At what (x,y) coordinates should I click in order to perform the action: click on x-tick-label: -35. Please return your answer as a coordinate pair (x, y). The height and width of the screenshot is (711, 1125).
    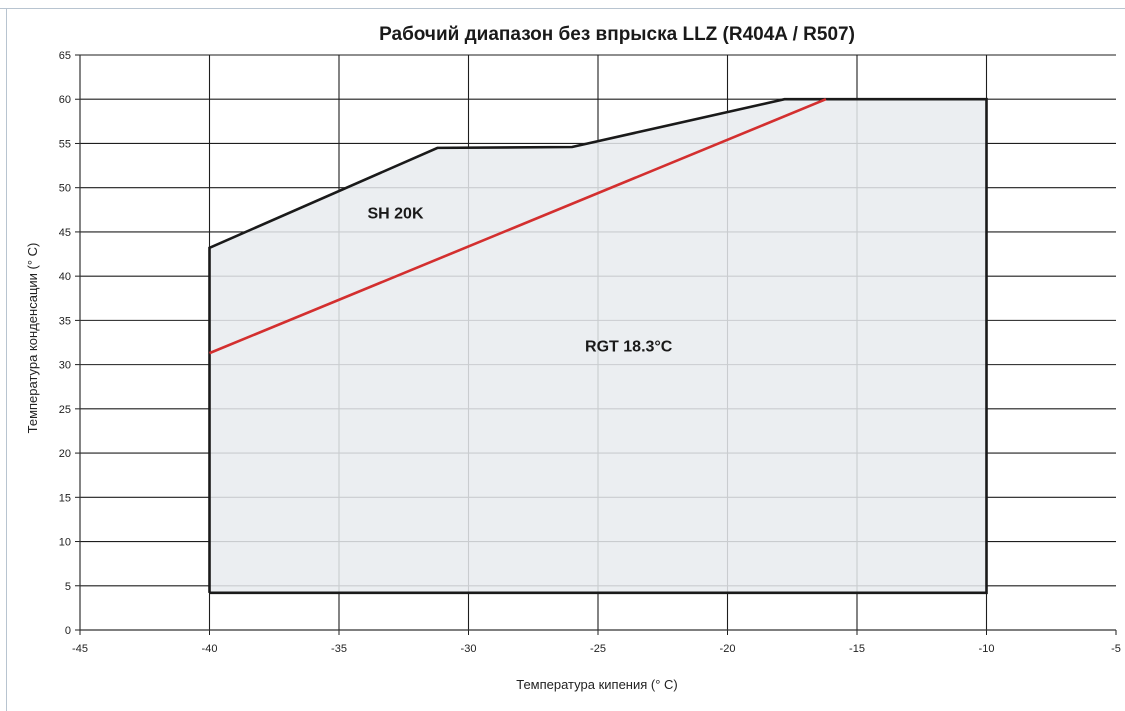
    Looking at the image, I should click on (339, 649).